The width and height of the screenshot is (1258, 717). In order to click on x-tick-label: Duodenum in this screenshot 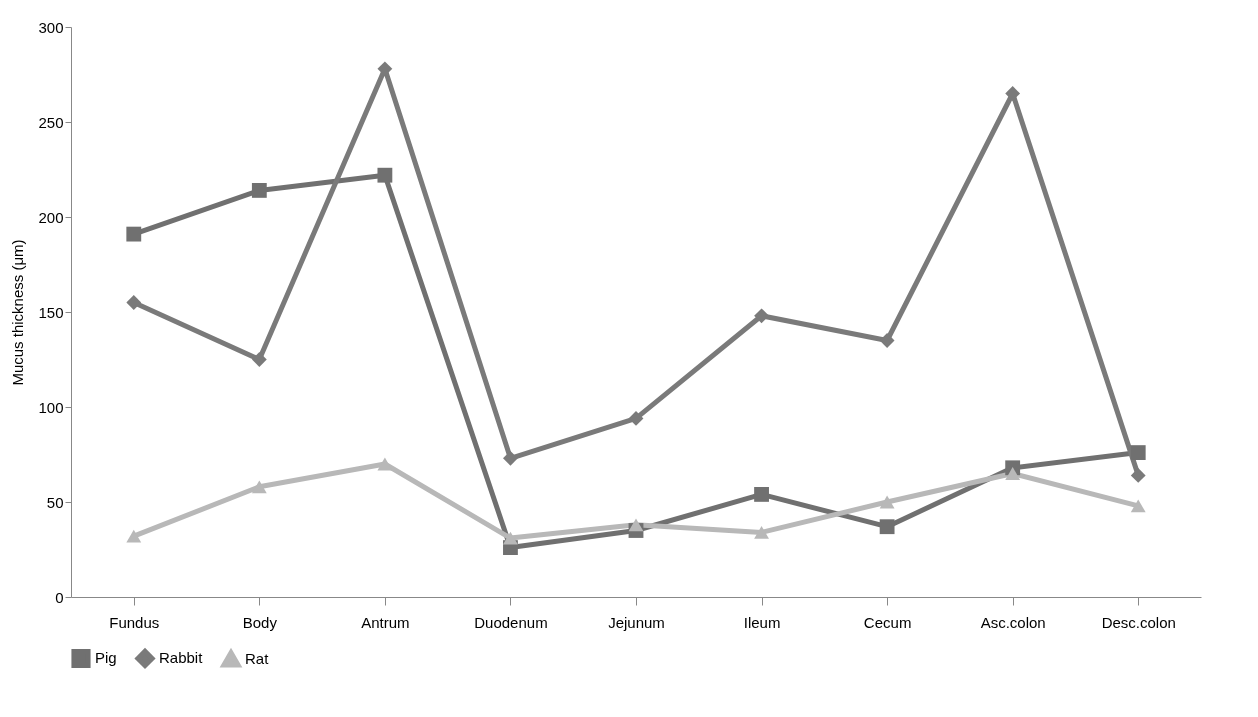, I will do `click(511, 622)`.